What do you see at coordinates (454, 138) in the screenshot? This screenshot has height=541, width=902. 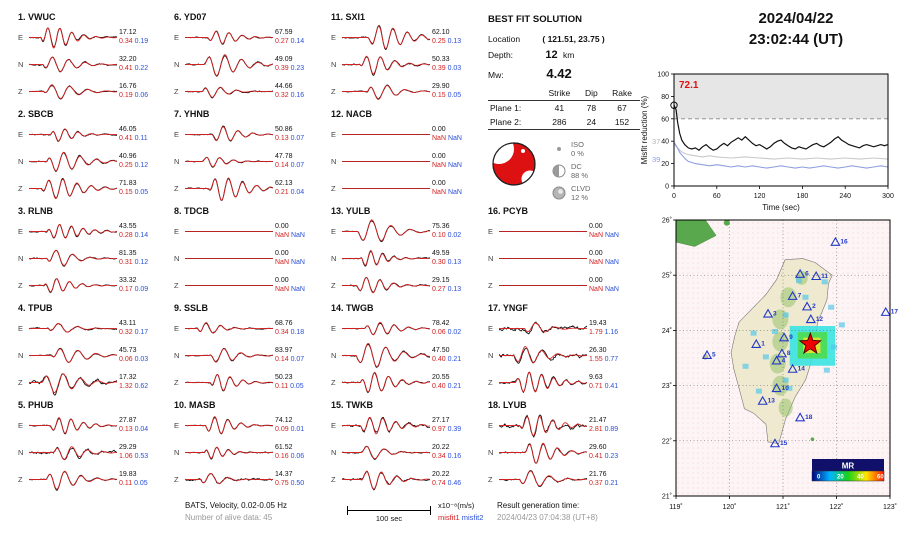 I see `misfit2-value: NaN` at bounding box center [454, 138].